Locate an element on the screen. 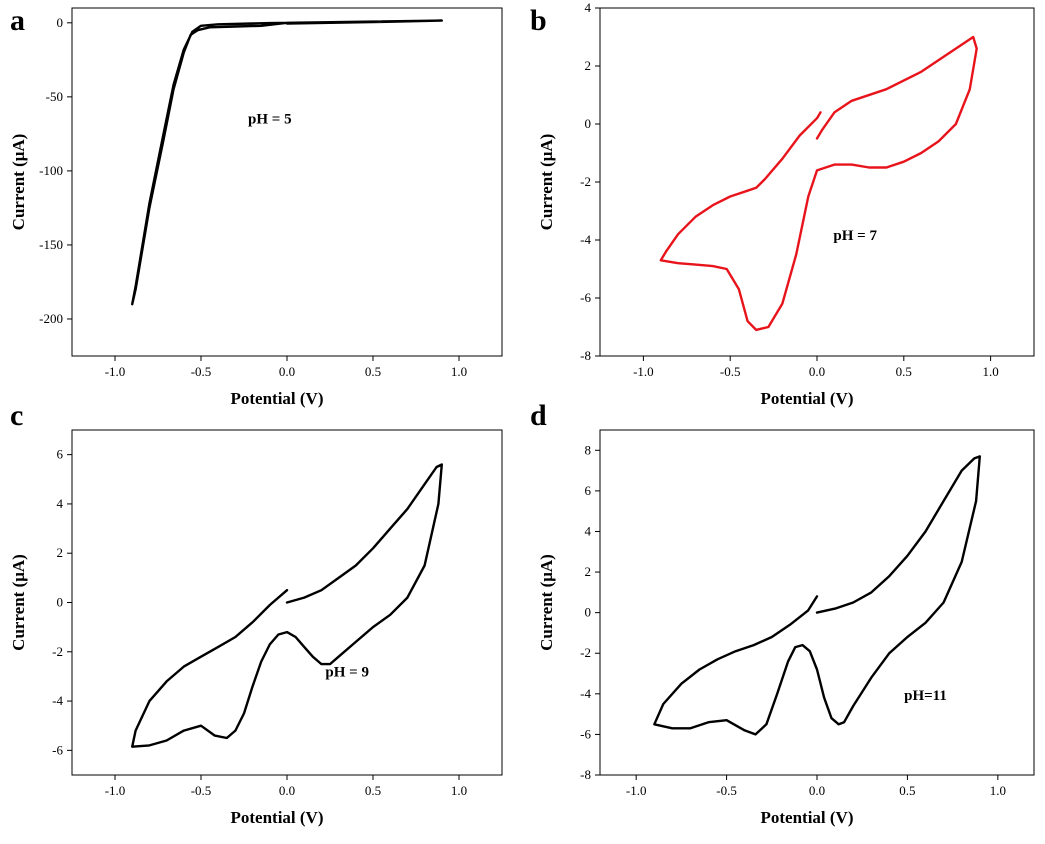 Image resolution: width=1045 pixels, height=844 pixels. panel-b-cv-curve is located at coordinates (818, 183).